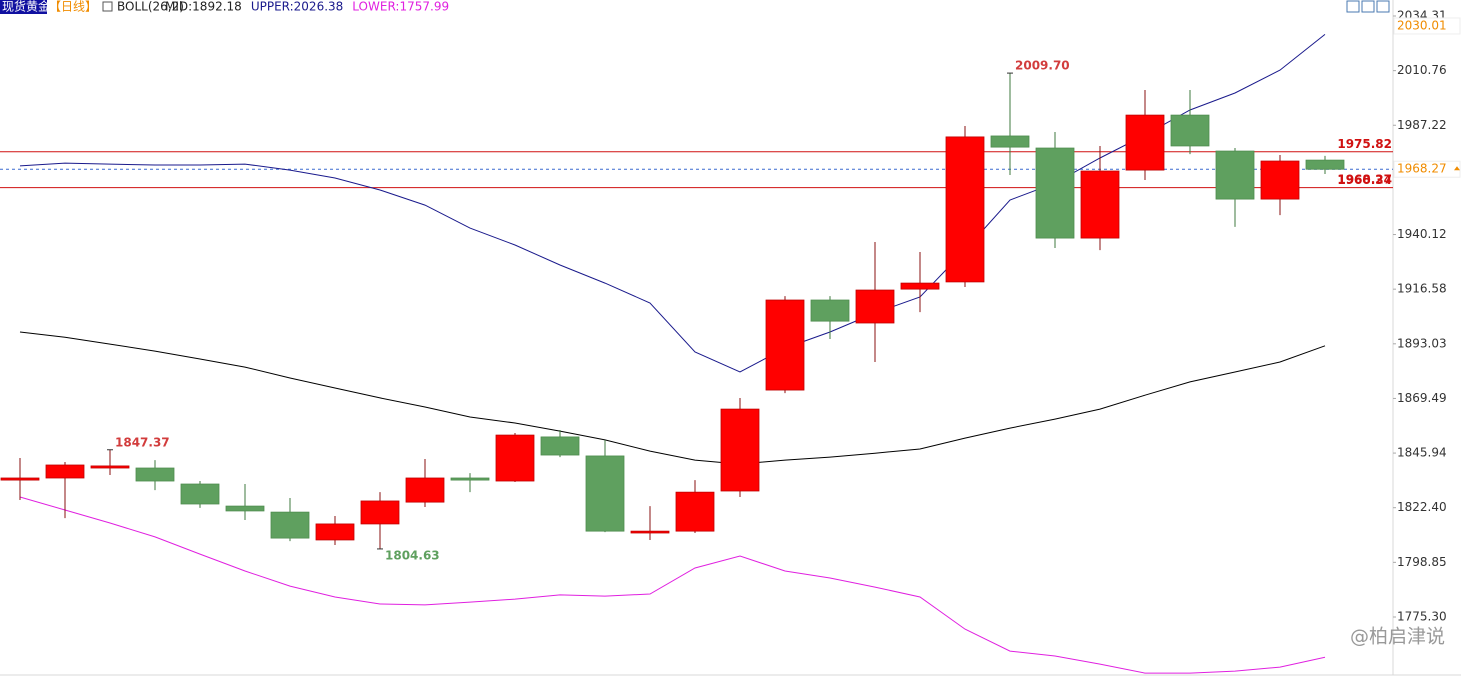  What do you see at coordinates (1422, 289) in the screenshot?
I see `y-tick-label: 1916.58` at bounding box center [1422, 289].